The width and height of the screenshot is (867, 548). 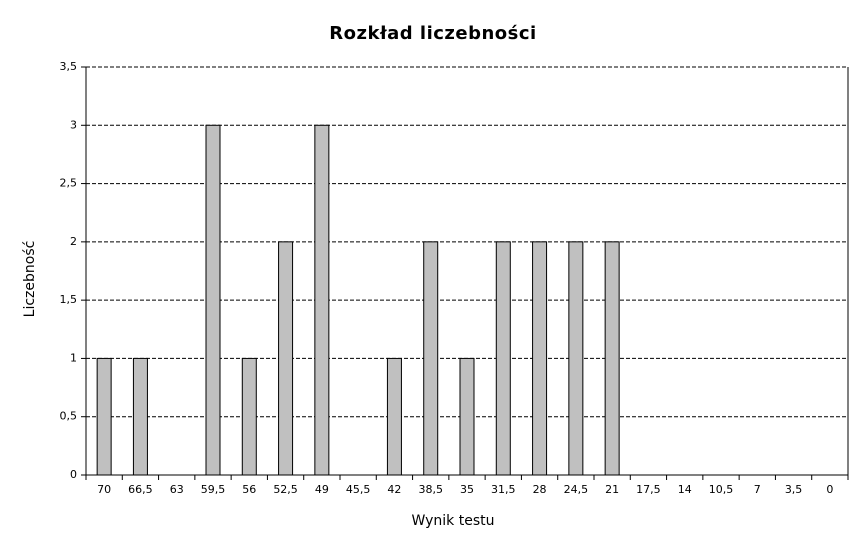 What do you see at coordinates (73, 241) in the screenshot?
I see `y-tick-label: 2` at bounding box center [73, 241].